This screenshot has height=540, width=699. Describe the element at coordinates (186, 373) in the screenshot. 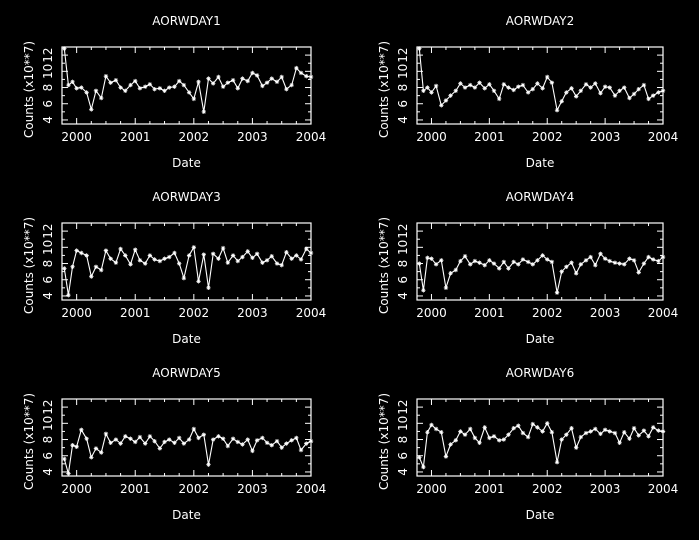

I see `chart-title: AORWDAY5` at that location.